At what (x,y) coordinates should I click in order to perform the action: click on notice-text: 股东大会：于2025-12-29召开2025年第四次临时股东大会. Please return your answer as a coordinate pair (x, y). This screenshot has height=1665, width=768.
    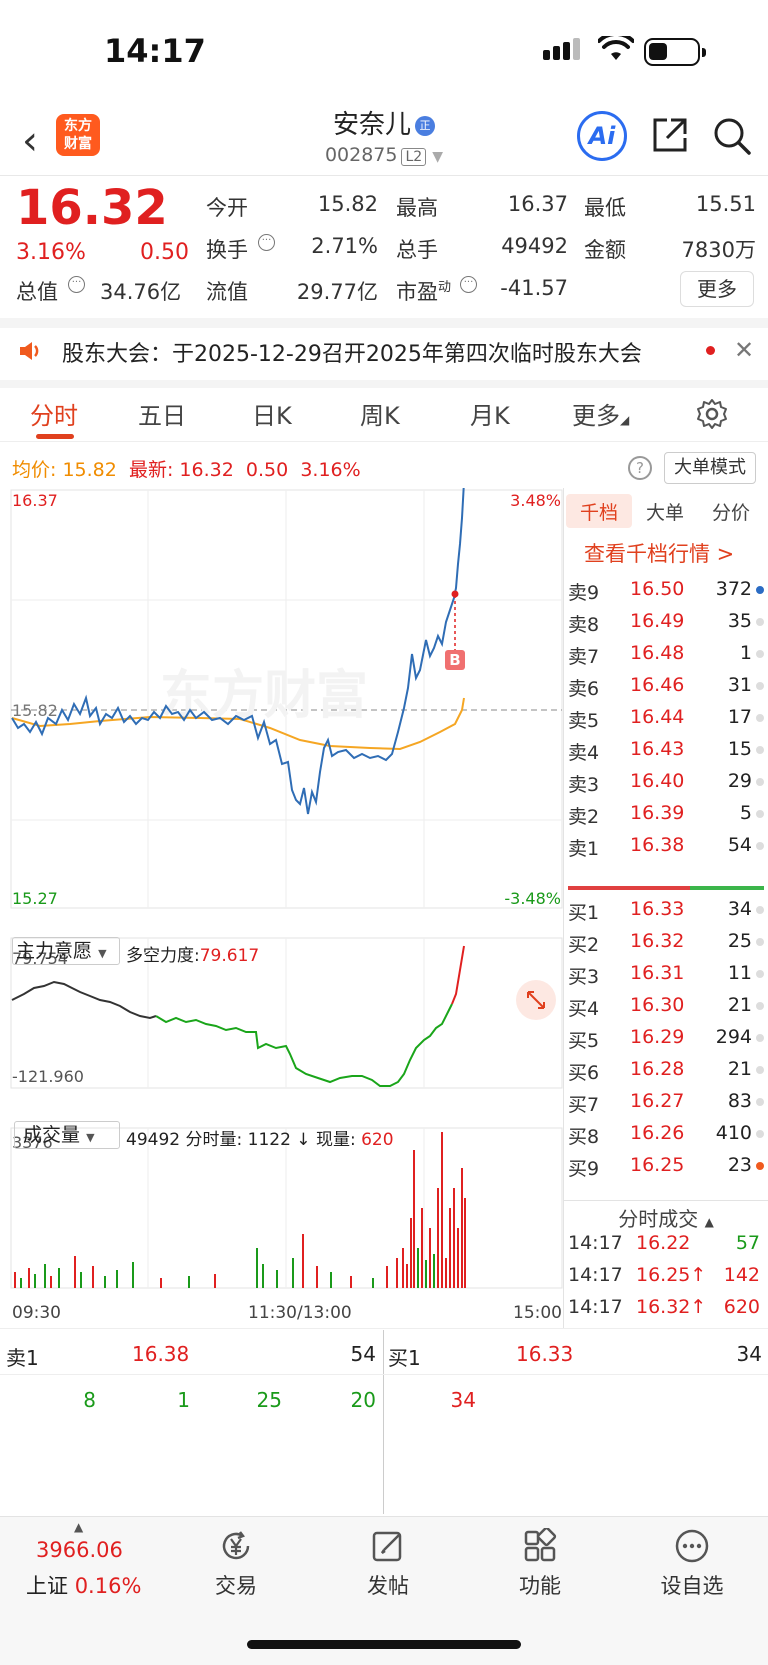
    Looking at the image, I should click on (352, 354).